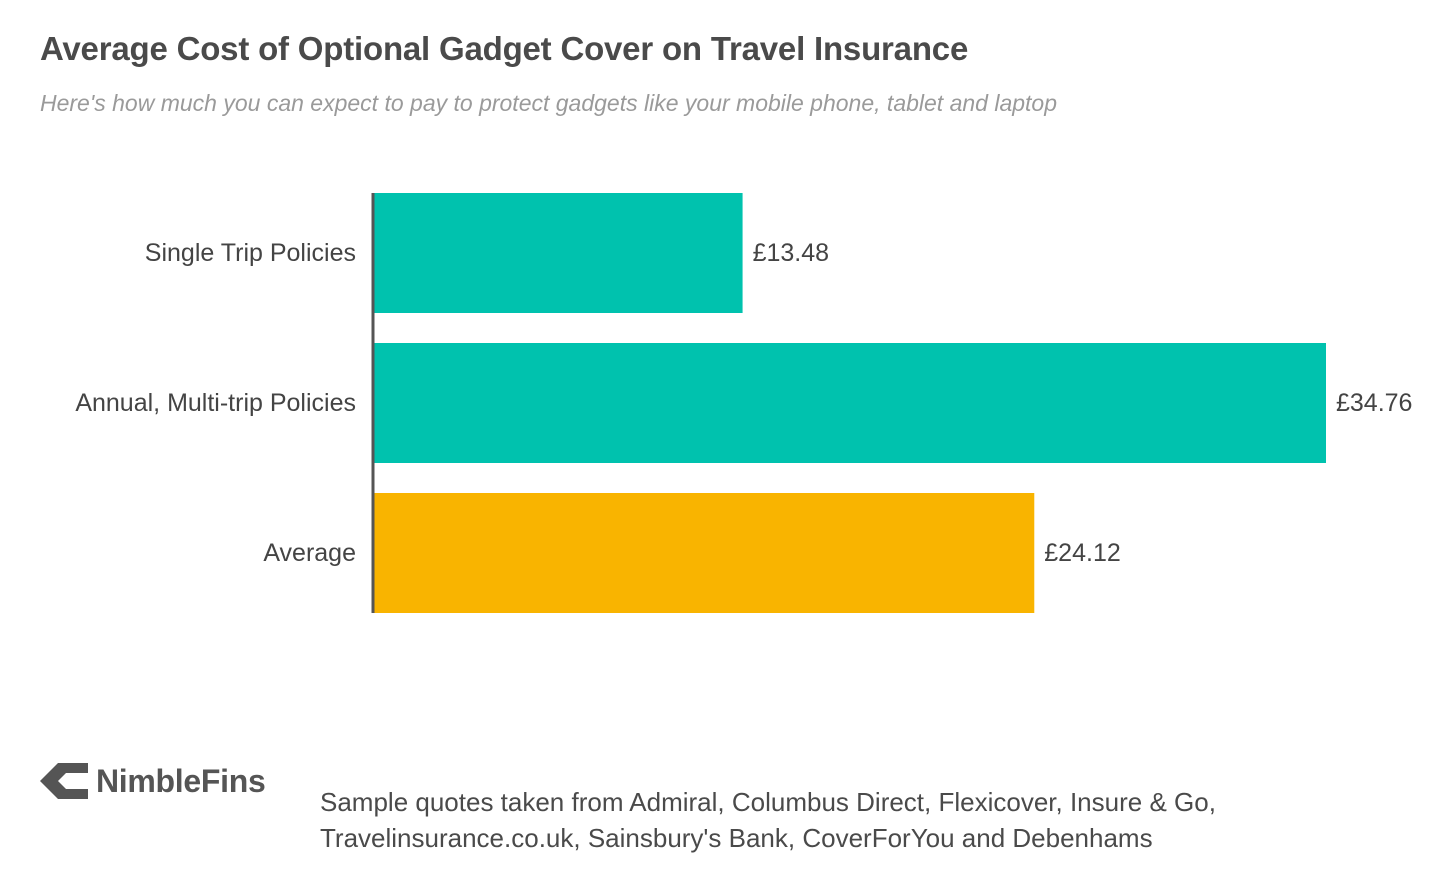 This screenshot has width=1456, height=890. I want to click on category-label: Annual, Multi-trip Policies, so click(215, 403).